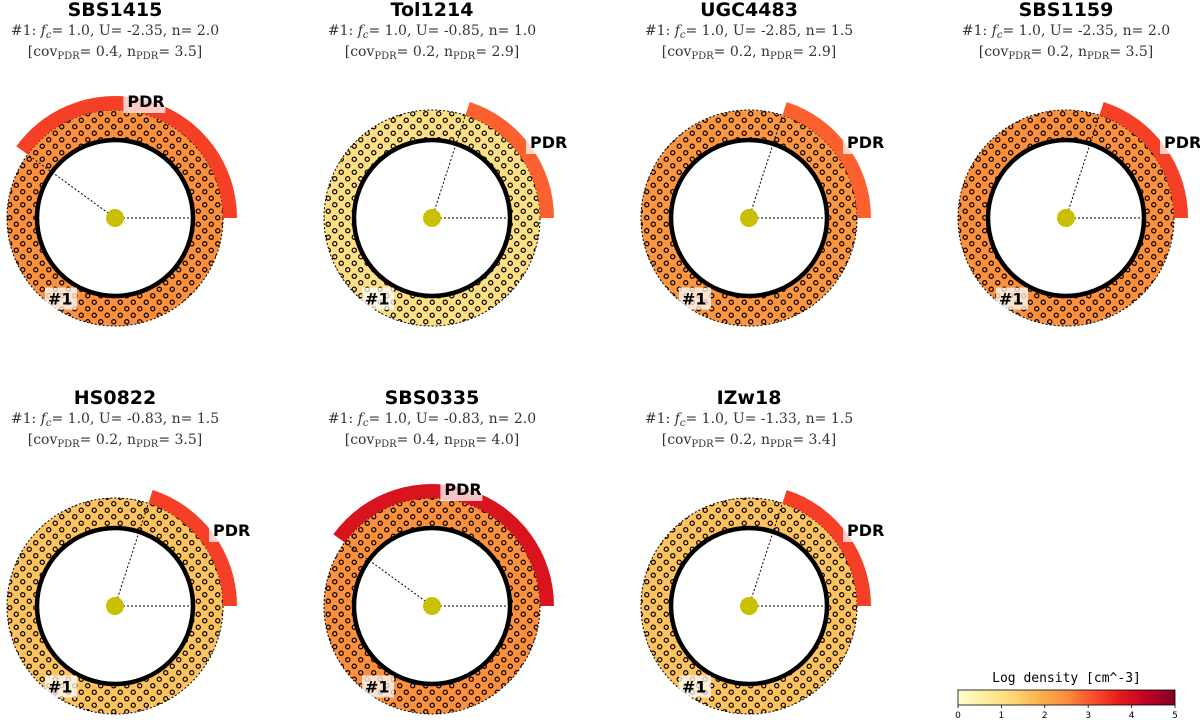 The image size is (1200, 721). I want to click on pdr-params-line: [covPDR= 0.2, nPDR= 3.4], so click(749, 441).